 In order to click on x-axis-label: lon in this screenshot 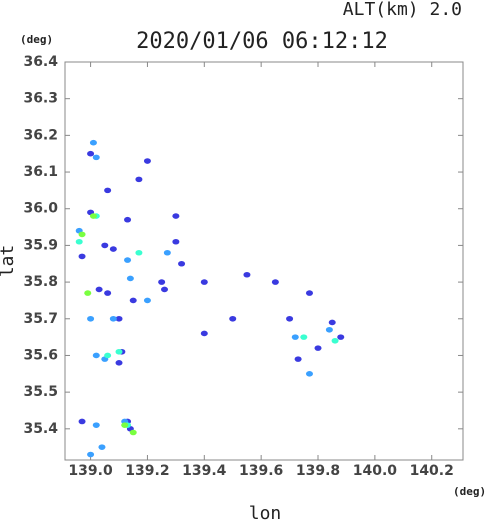, I will do `click(265, 512)`.